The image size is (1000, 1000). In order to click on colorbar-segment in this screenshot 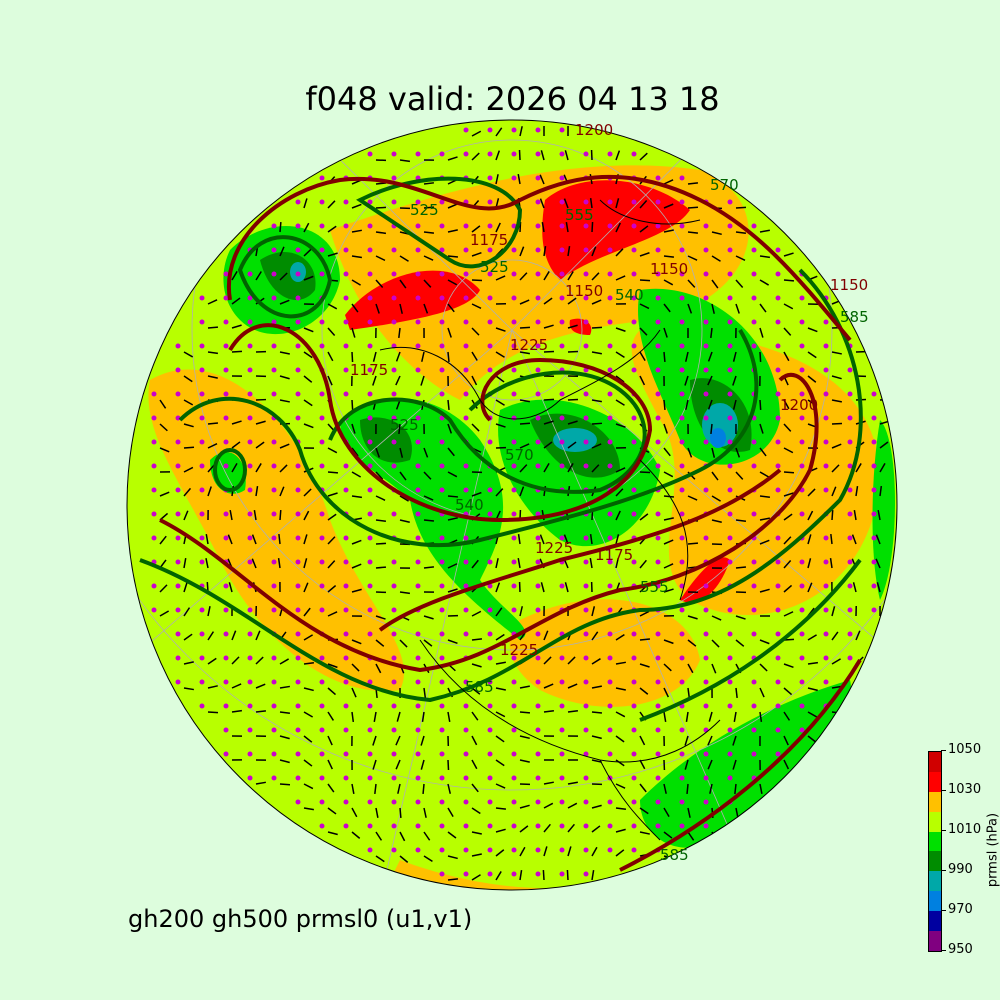, I will do `click(935, 801)`.